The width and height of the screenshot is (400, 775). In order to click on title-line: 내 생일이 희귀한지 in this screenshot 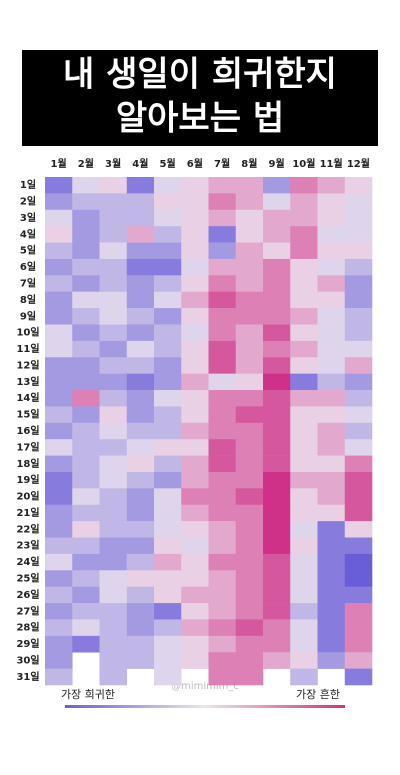, I will do `click(200, 75)`.